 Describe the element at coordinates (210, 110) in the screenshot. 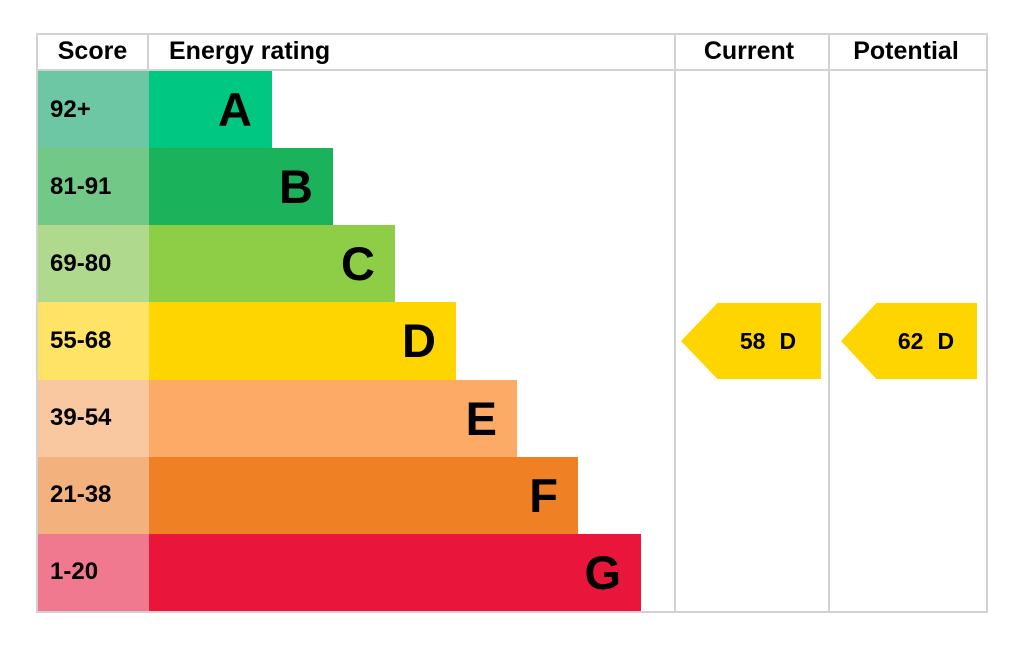

I see `band-letter-bar: A` at that location.